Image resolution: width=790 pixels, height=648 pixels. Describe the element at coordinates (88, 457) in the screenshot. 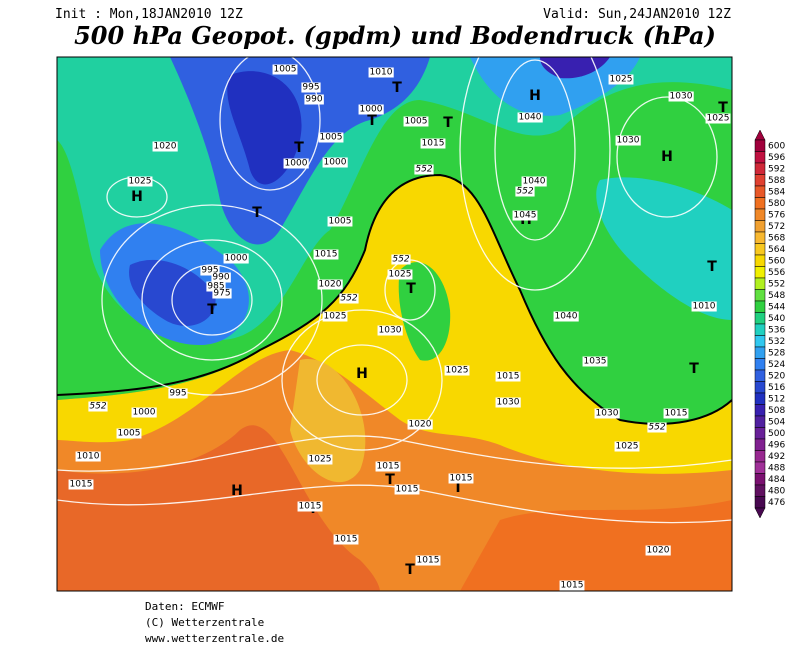

I see `isobar-label: 1010` at that location.